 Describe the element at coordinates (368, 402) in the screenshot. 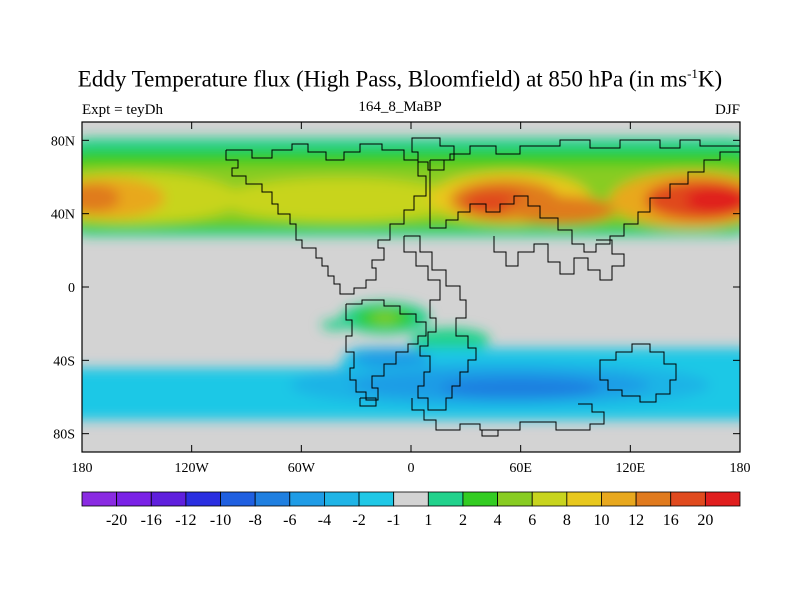

I see `coast-islands` at that location.